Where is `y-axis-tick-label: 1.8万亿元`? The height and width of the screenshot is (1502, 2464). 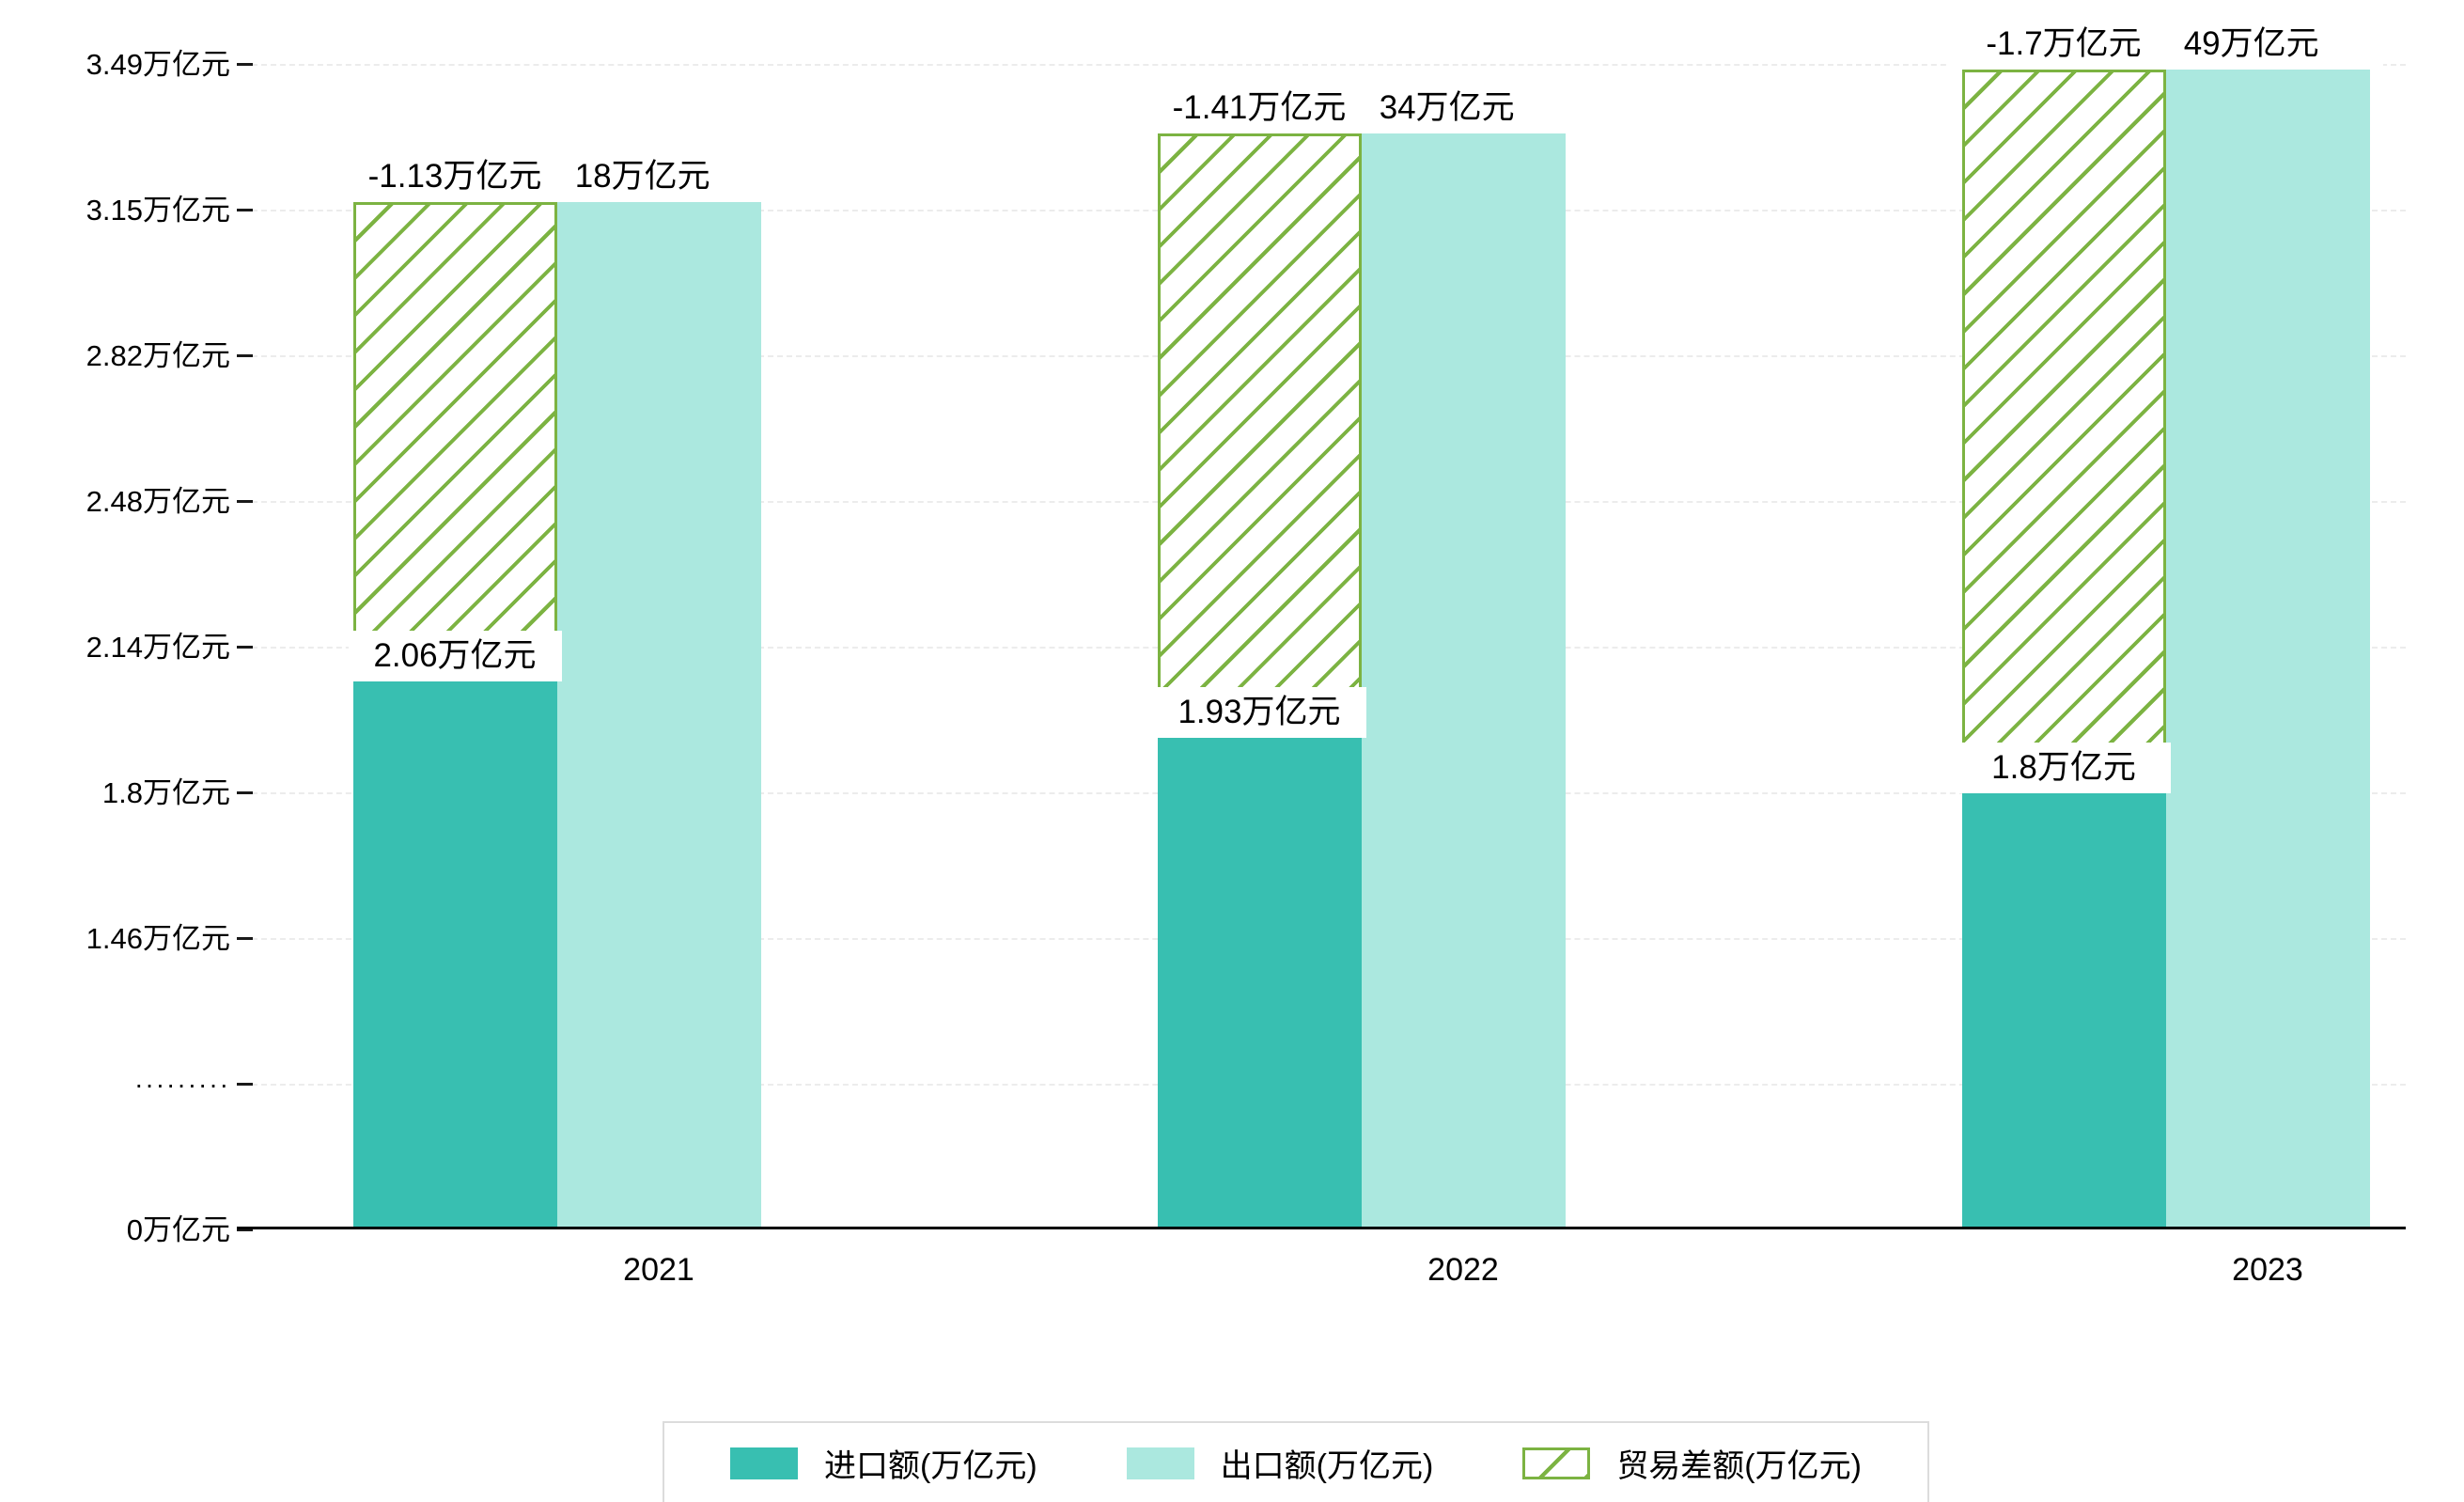
y-axis-tick-label: 1.8万亿元 is located at coordinates (165, 792).